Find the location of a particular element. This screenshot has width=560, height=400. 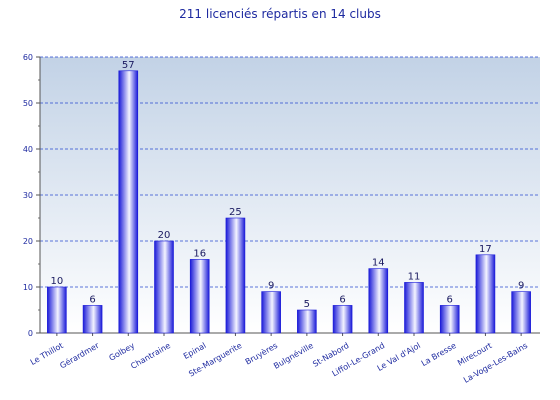

data-label-9: 14 is located at coordinates (378, 263).